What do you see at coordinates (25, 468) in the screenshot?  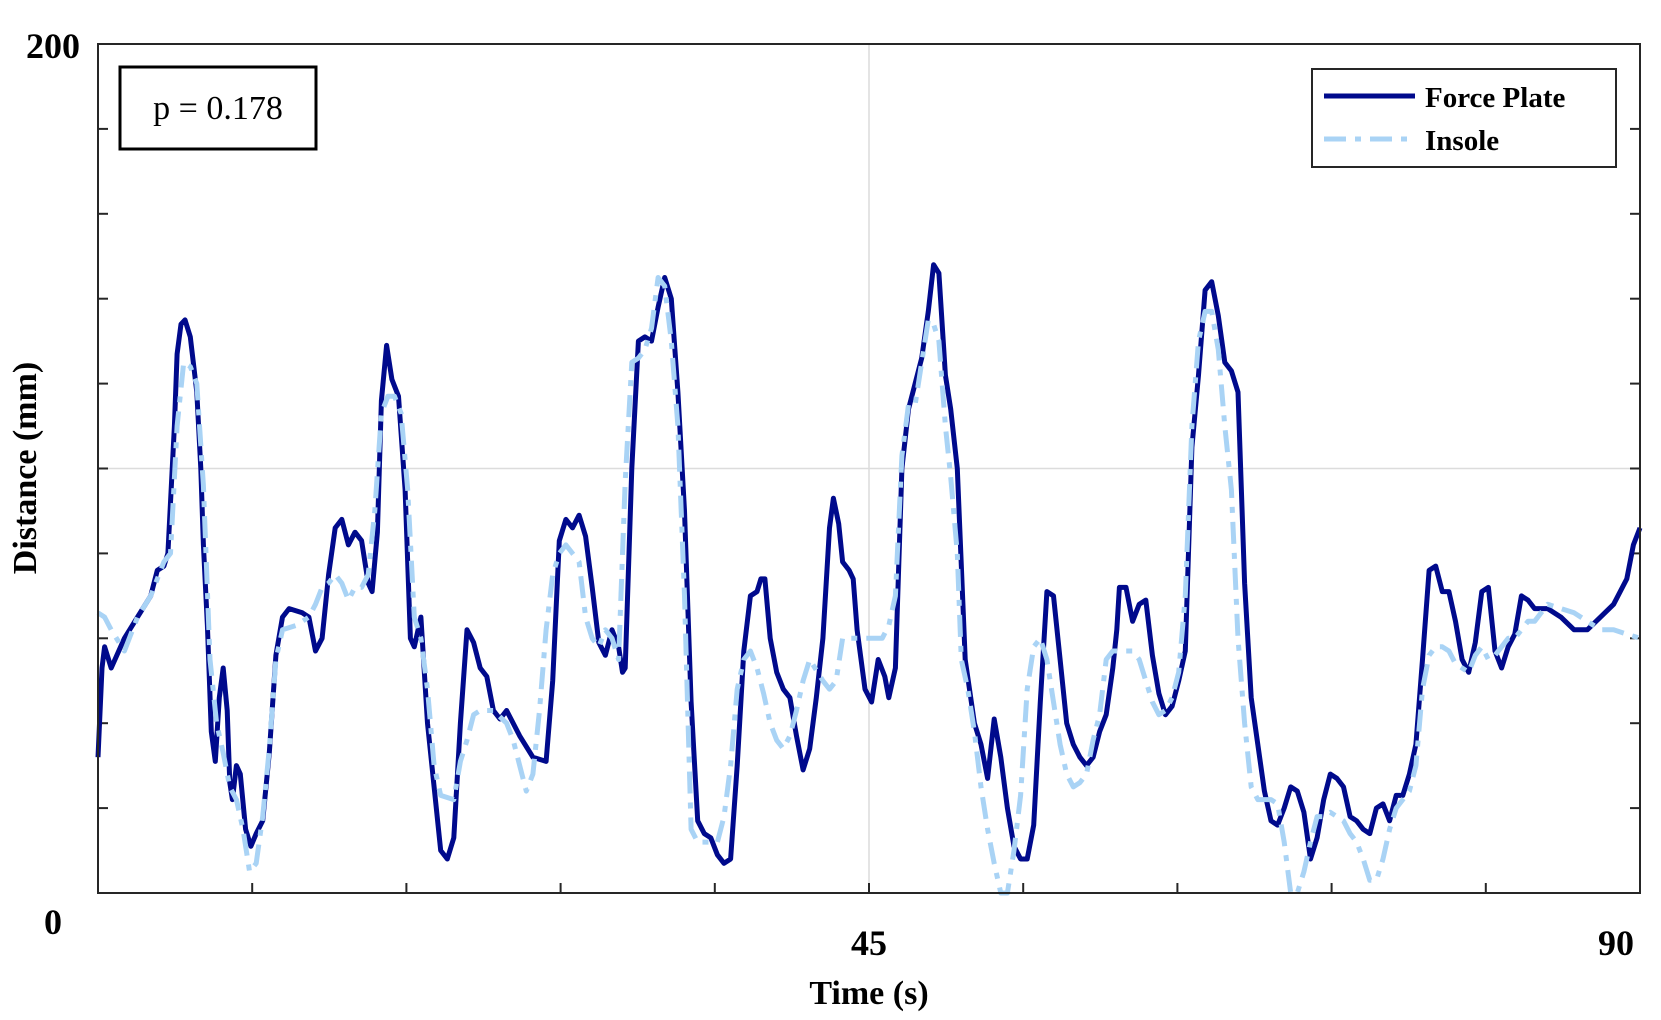 I see `y-axis-title: Distance (mm)` at bounding box center [25, 468].